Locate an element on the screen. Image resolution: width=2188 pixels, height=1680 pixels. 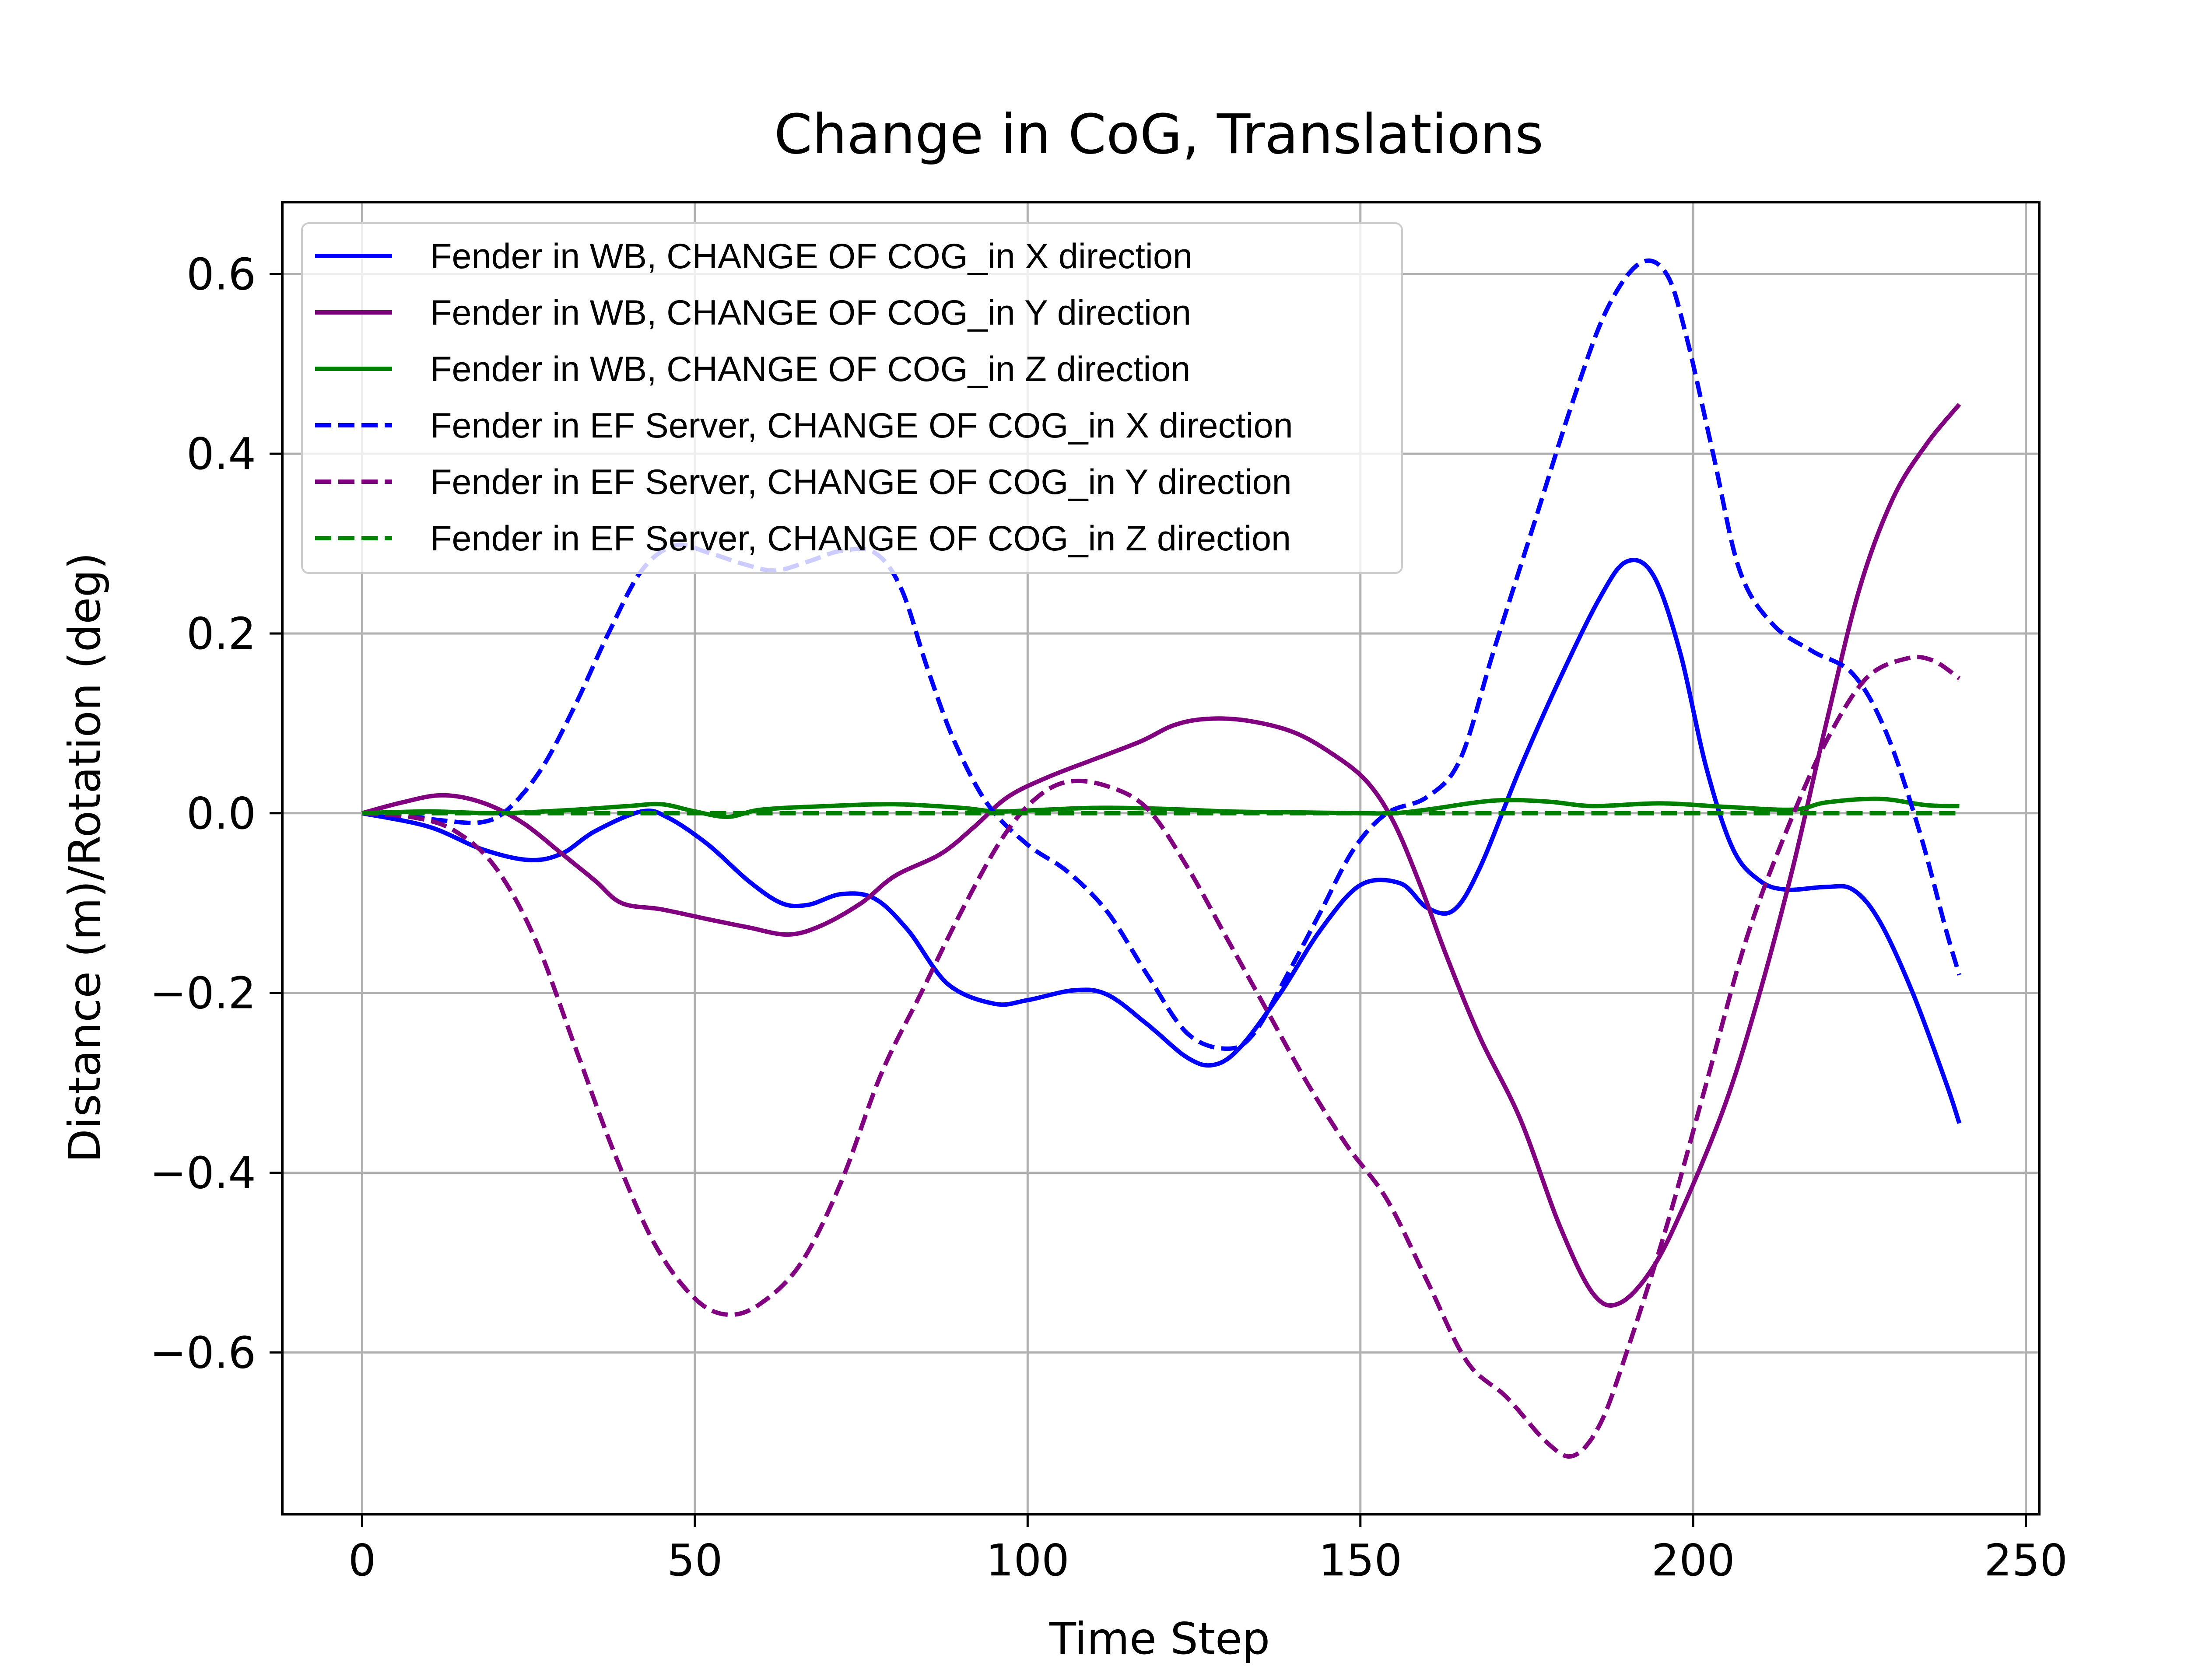
y-tick-label: −0.6 is located at coordinates (203, 1352).